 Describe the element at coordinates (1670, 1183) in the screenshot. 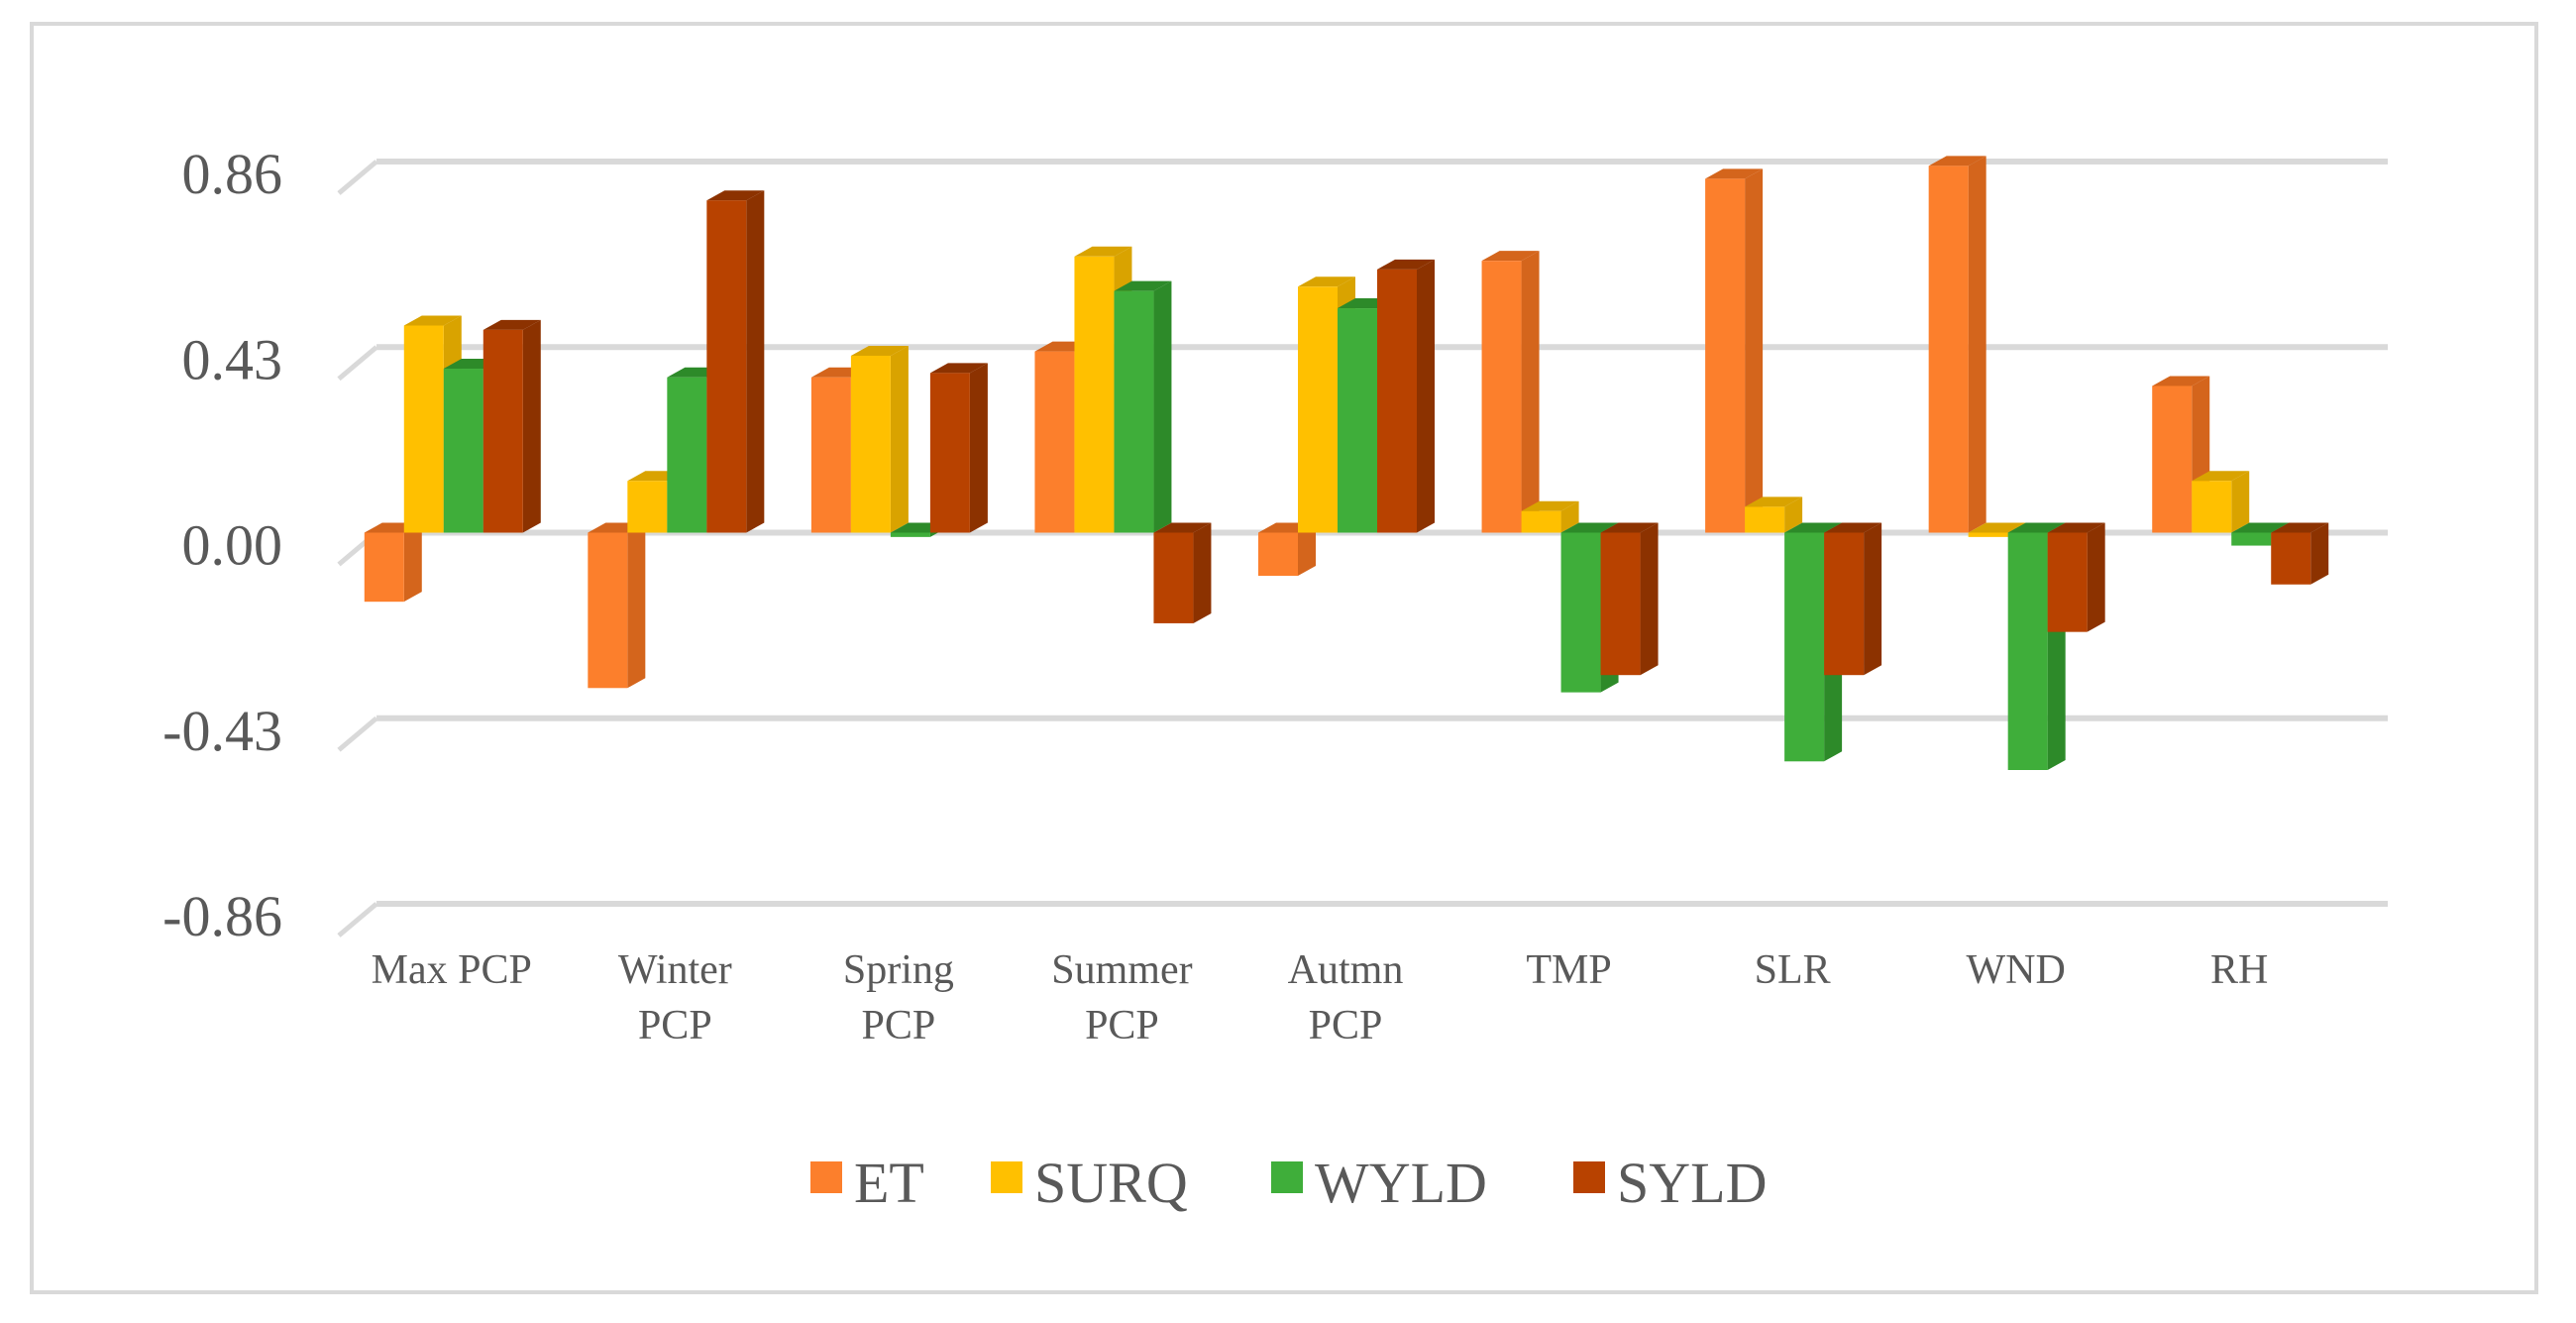

I see `legend-item-syld: SYLD` at that location.